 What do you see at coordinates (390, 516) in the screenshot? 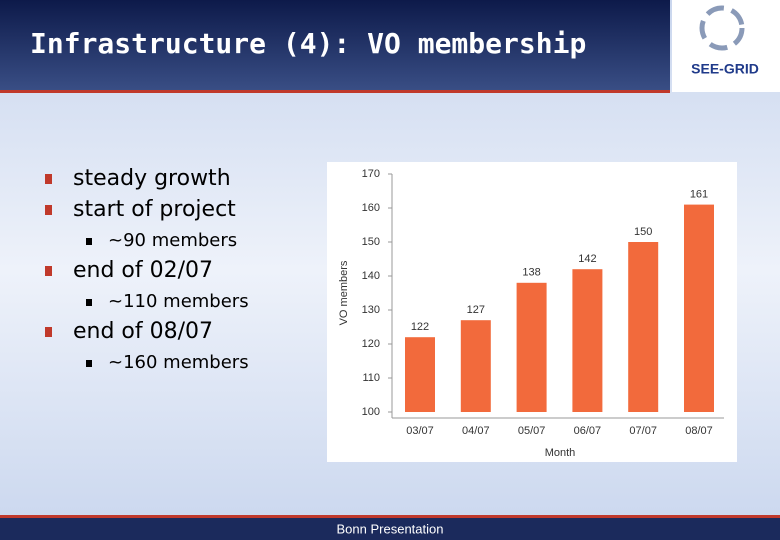
I see `footer-rule` at bounding box center [390, 516].